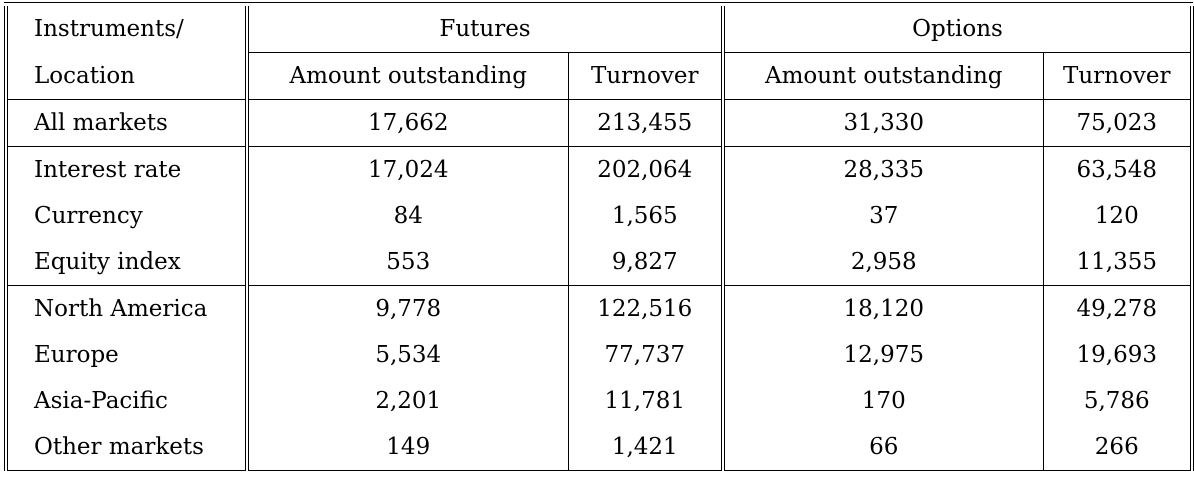 This screenshot has height=483, width=1194. Describe the element at coordinates (126, 308) in the screenshot. I see `row-label: North America` at that location.